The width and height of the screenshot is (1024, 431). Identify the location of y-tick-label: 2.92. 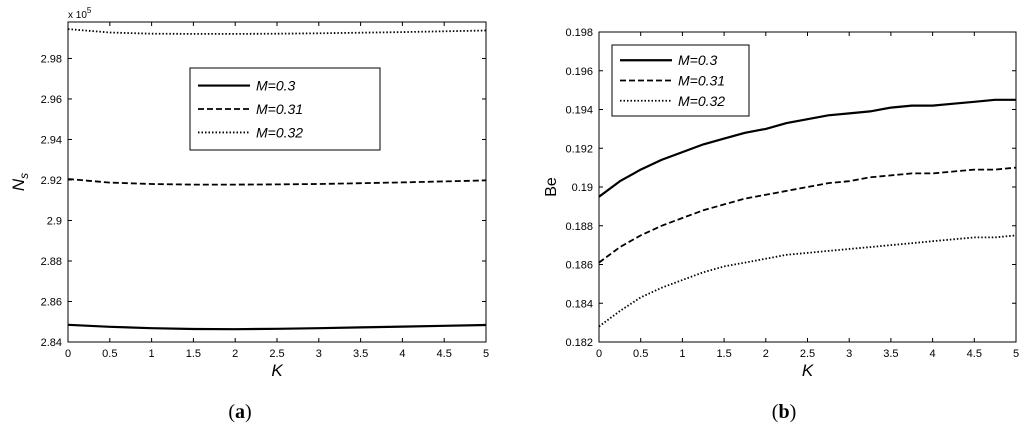
(51, 181).